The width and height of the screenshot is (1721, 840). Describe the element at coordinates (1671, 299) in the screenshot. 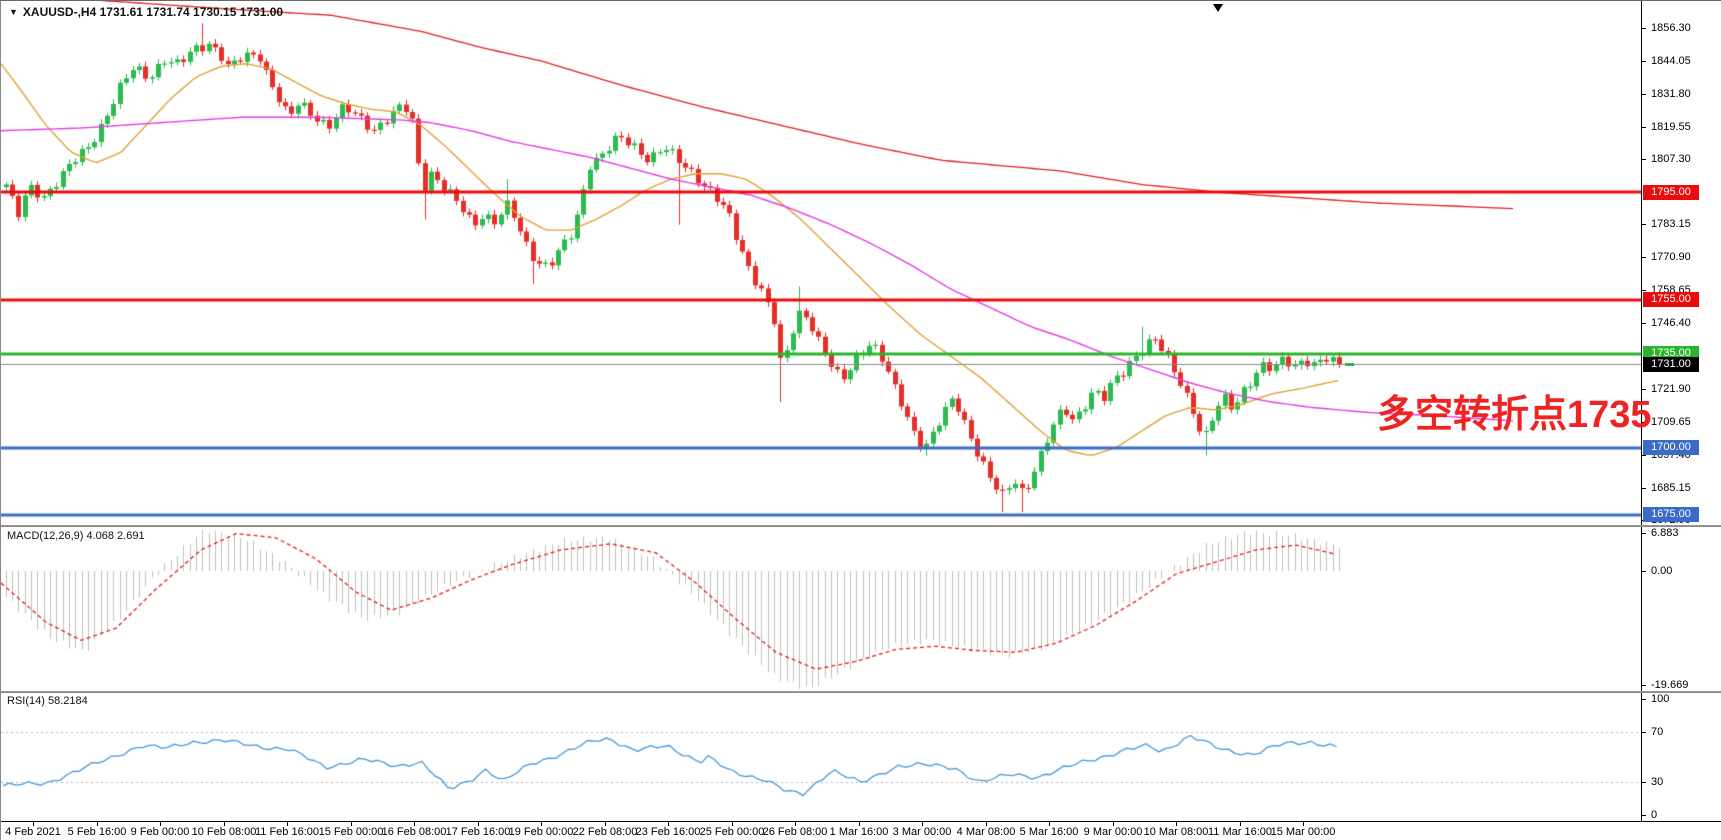

I see `price-level-badge: 1755.00` at that location.